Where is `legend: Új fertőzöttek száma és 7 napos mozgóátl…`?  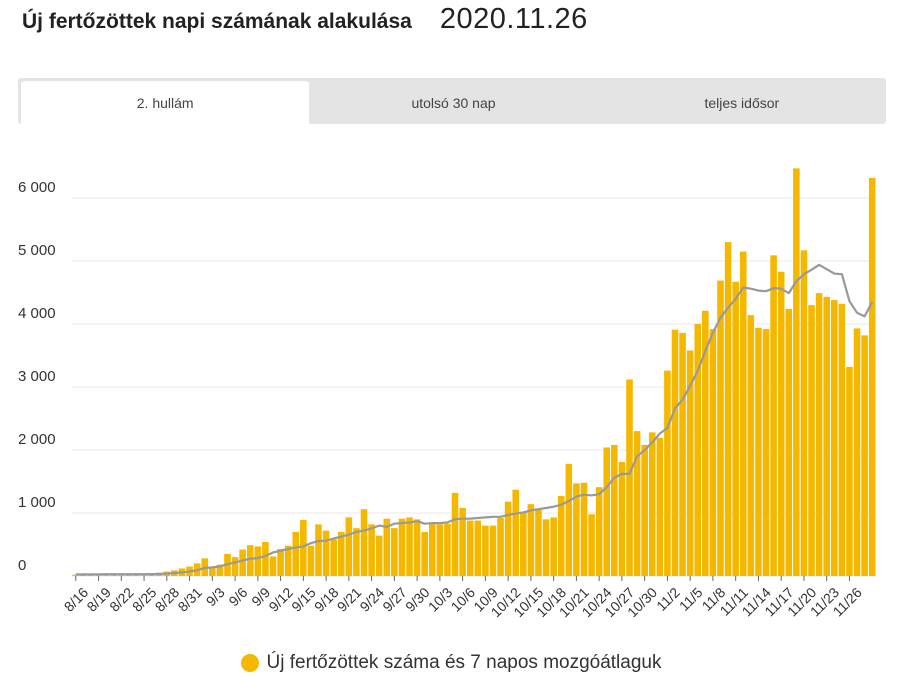 legend: Új fertőzöttek száma és 7 napos mozgóátl… is located at coordinates (451, 663).